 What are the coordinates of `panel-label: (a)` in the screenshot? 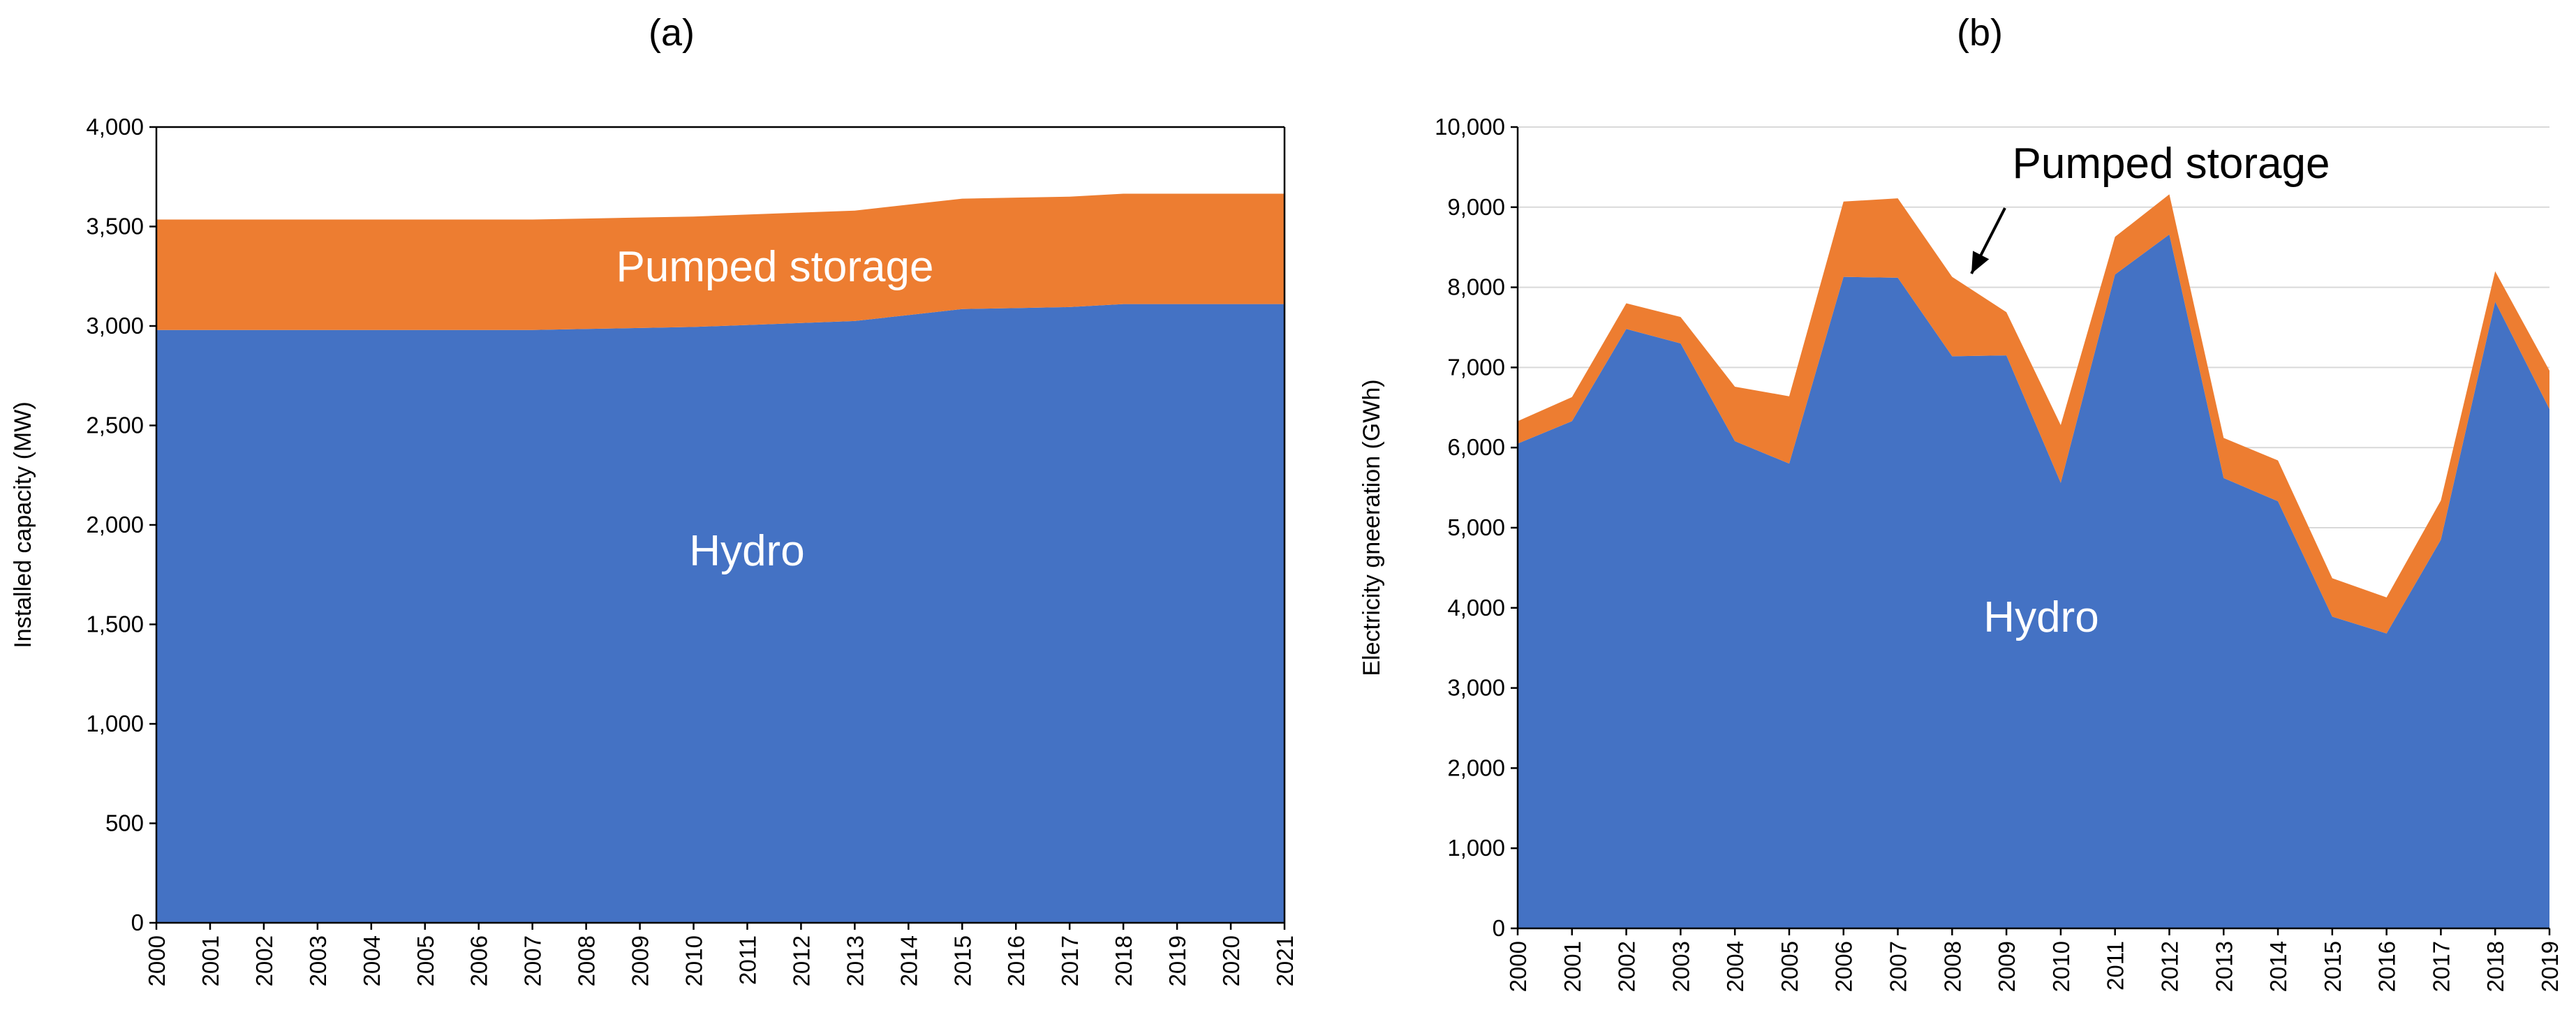 It's located at (672, 33).